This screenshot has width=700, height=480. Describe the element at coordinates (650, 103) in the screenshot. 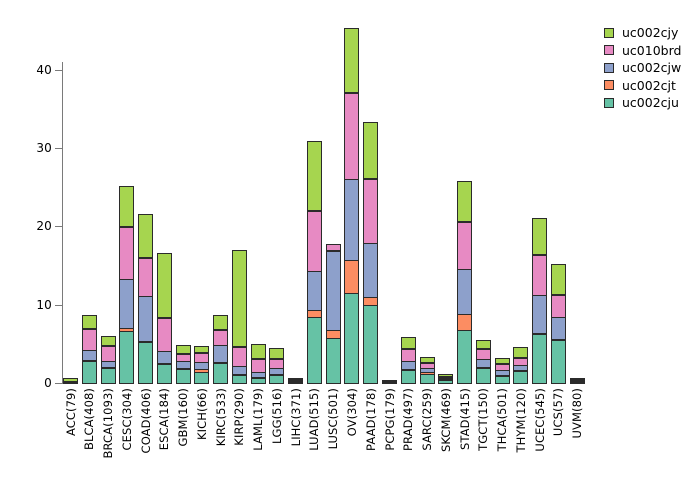

I see `legend-label: uc002cju` at that location.